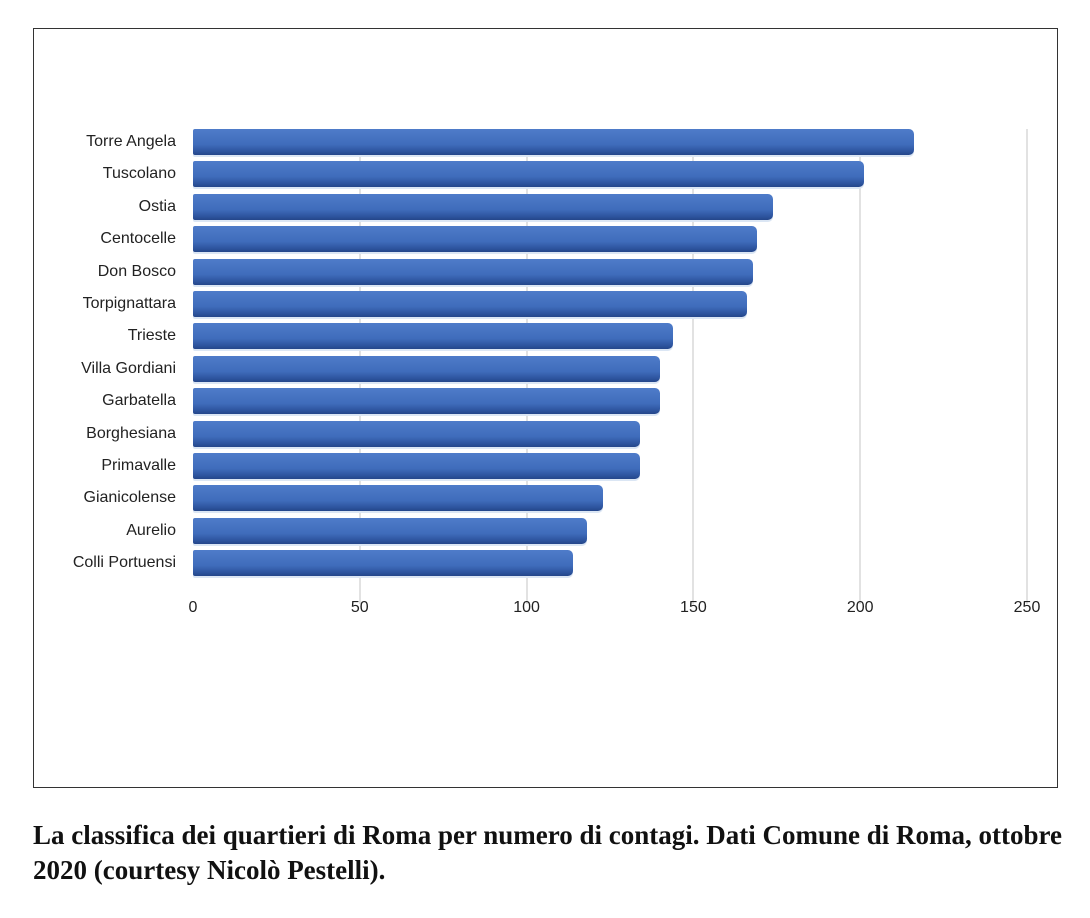 This screenshot has width=1090, height=918. Describe the element at coordinates (860, 607) in the screenshot. I see `x-axis-tick-label: 200` at that location.